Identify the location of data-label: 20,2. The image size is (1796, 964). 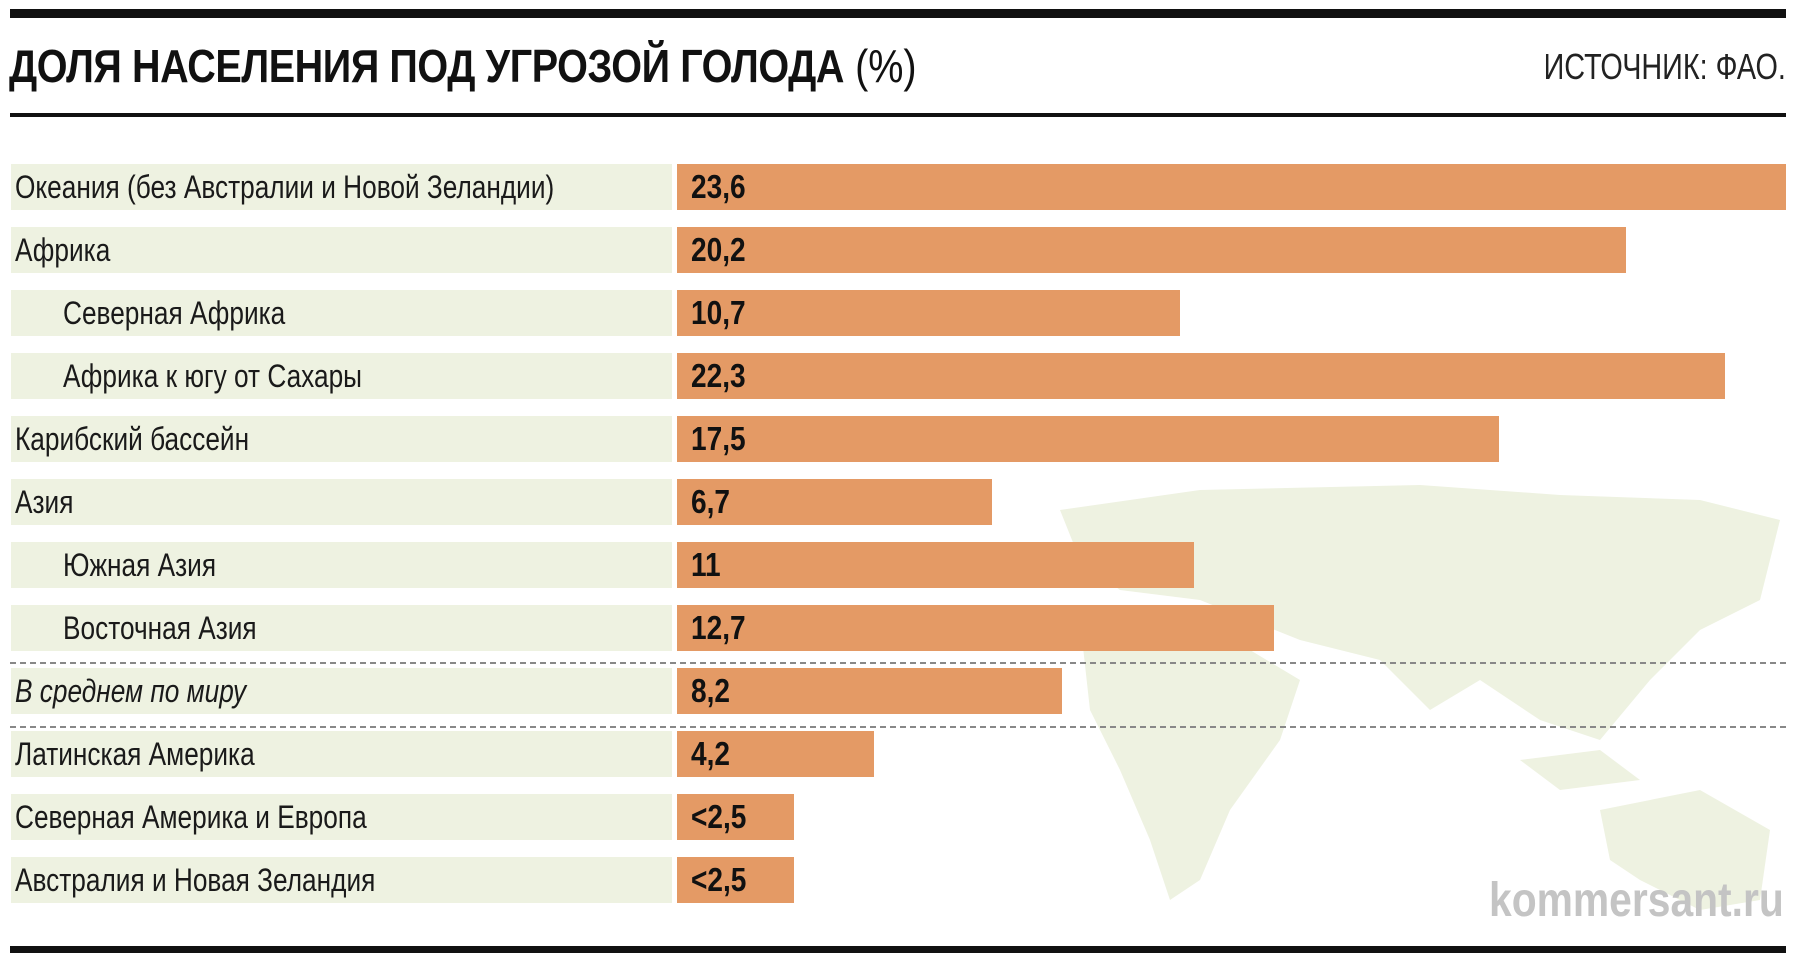
(718, 249).